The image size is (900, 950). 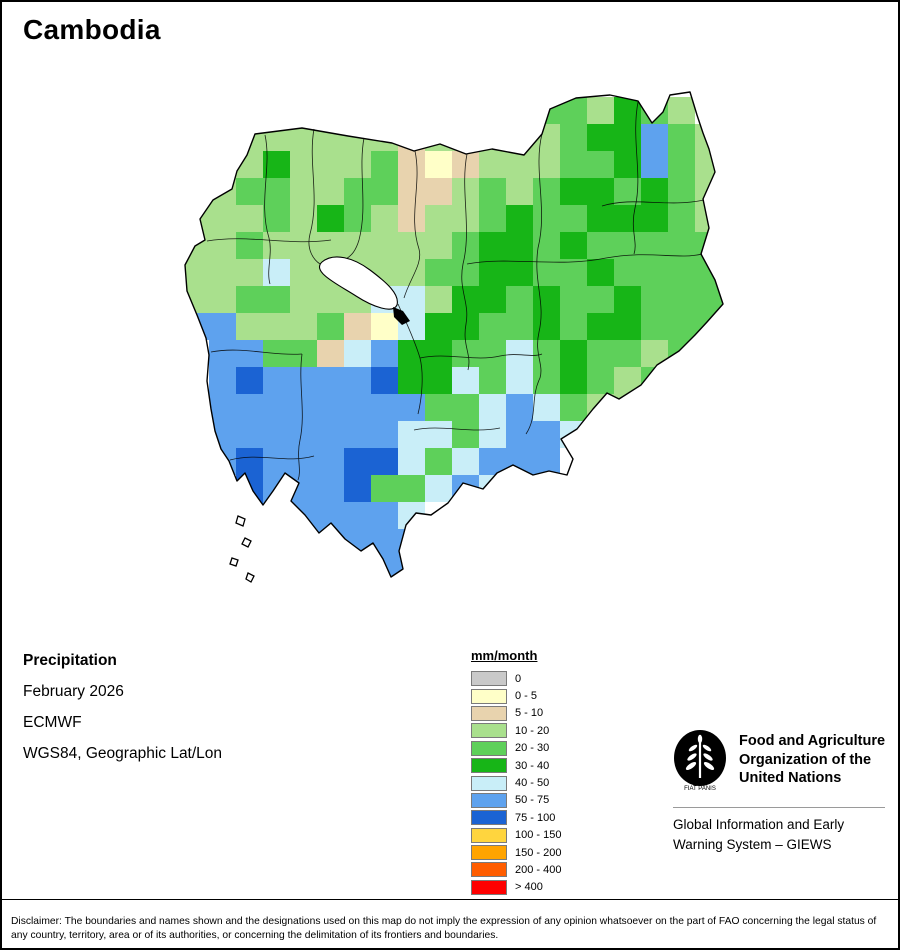 I want to click on legend-label: 30 - 40, so click(x=532, y=765).